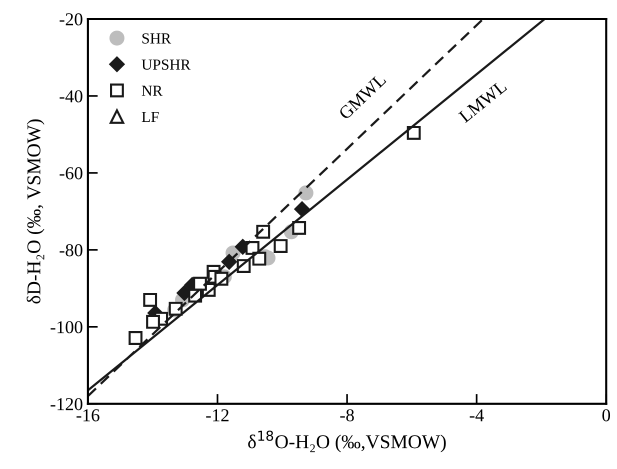  What do you see at coordinates (71, 173) in the screenshot?
I see `y-tick-label: -60` at bounding box center [71, 173].